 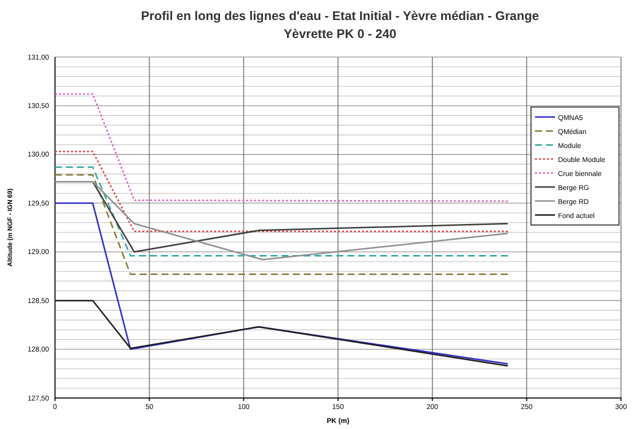 What do you see at coordinates (340, 16) in the screenshot?
I see `chart-title: Profil en long des lignes d'eau - Etat Initial - Yèvre médian - Grange` at bounding box center [340, 16].